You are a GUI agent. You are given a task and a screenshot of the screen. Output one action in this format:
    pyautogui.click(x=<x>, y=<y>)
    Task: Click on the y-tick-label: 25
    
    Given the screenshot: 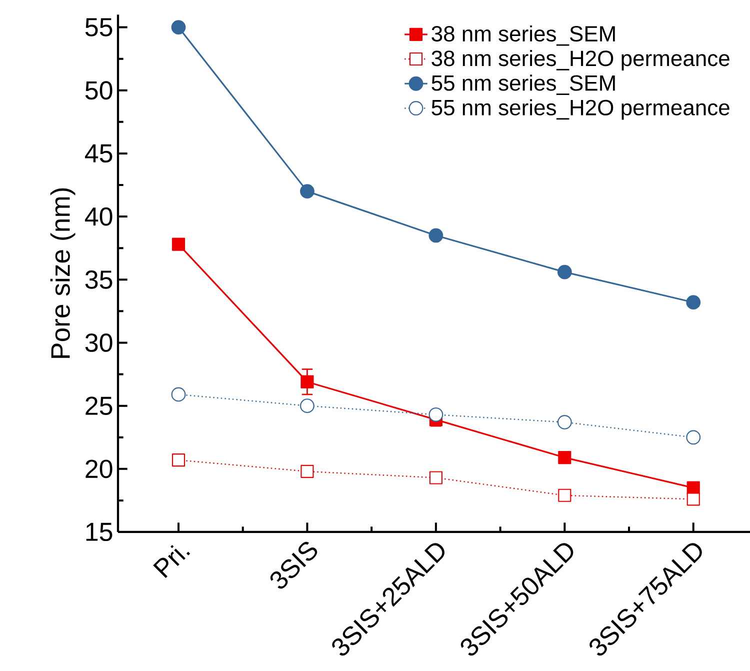 What is the action you would take?
    pyautogui.click(x=99, y=406)
    